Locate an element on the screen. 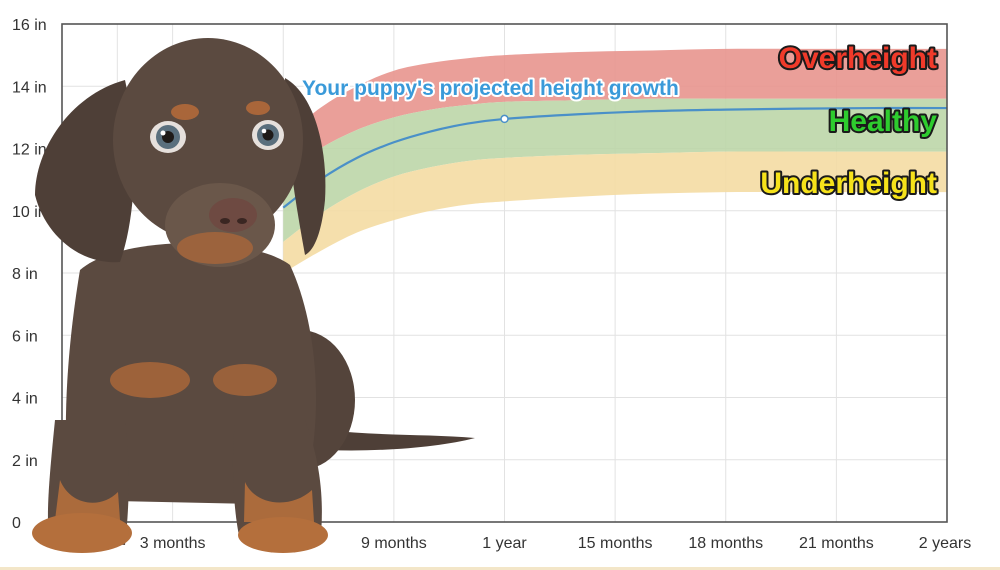  x-tick-label: 2 years is located at coordinates (945, 543).